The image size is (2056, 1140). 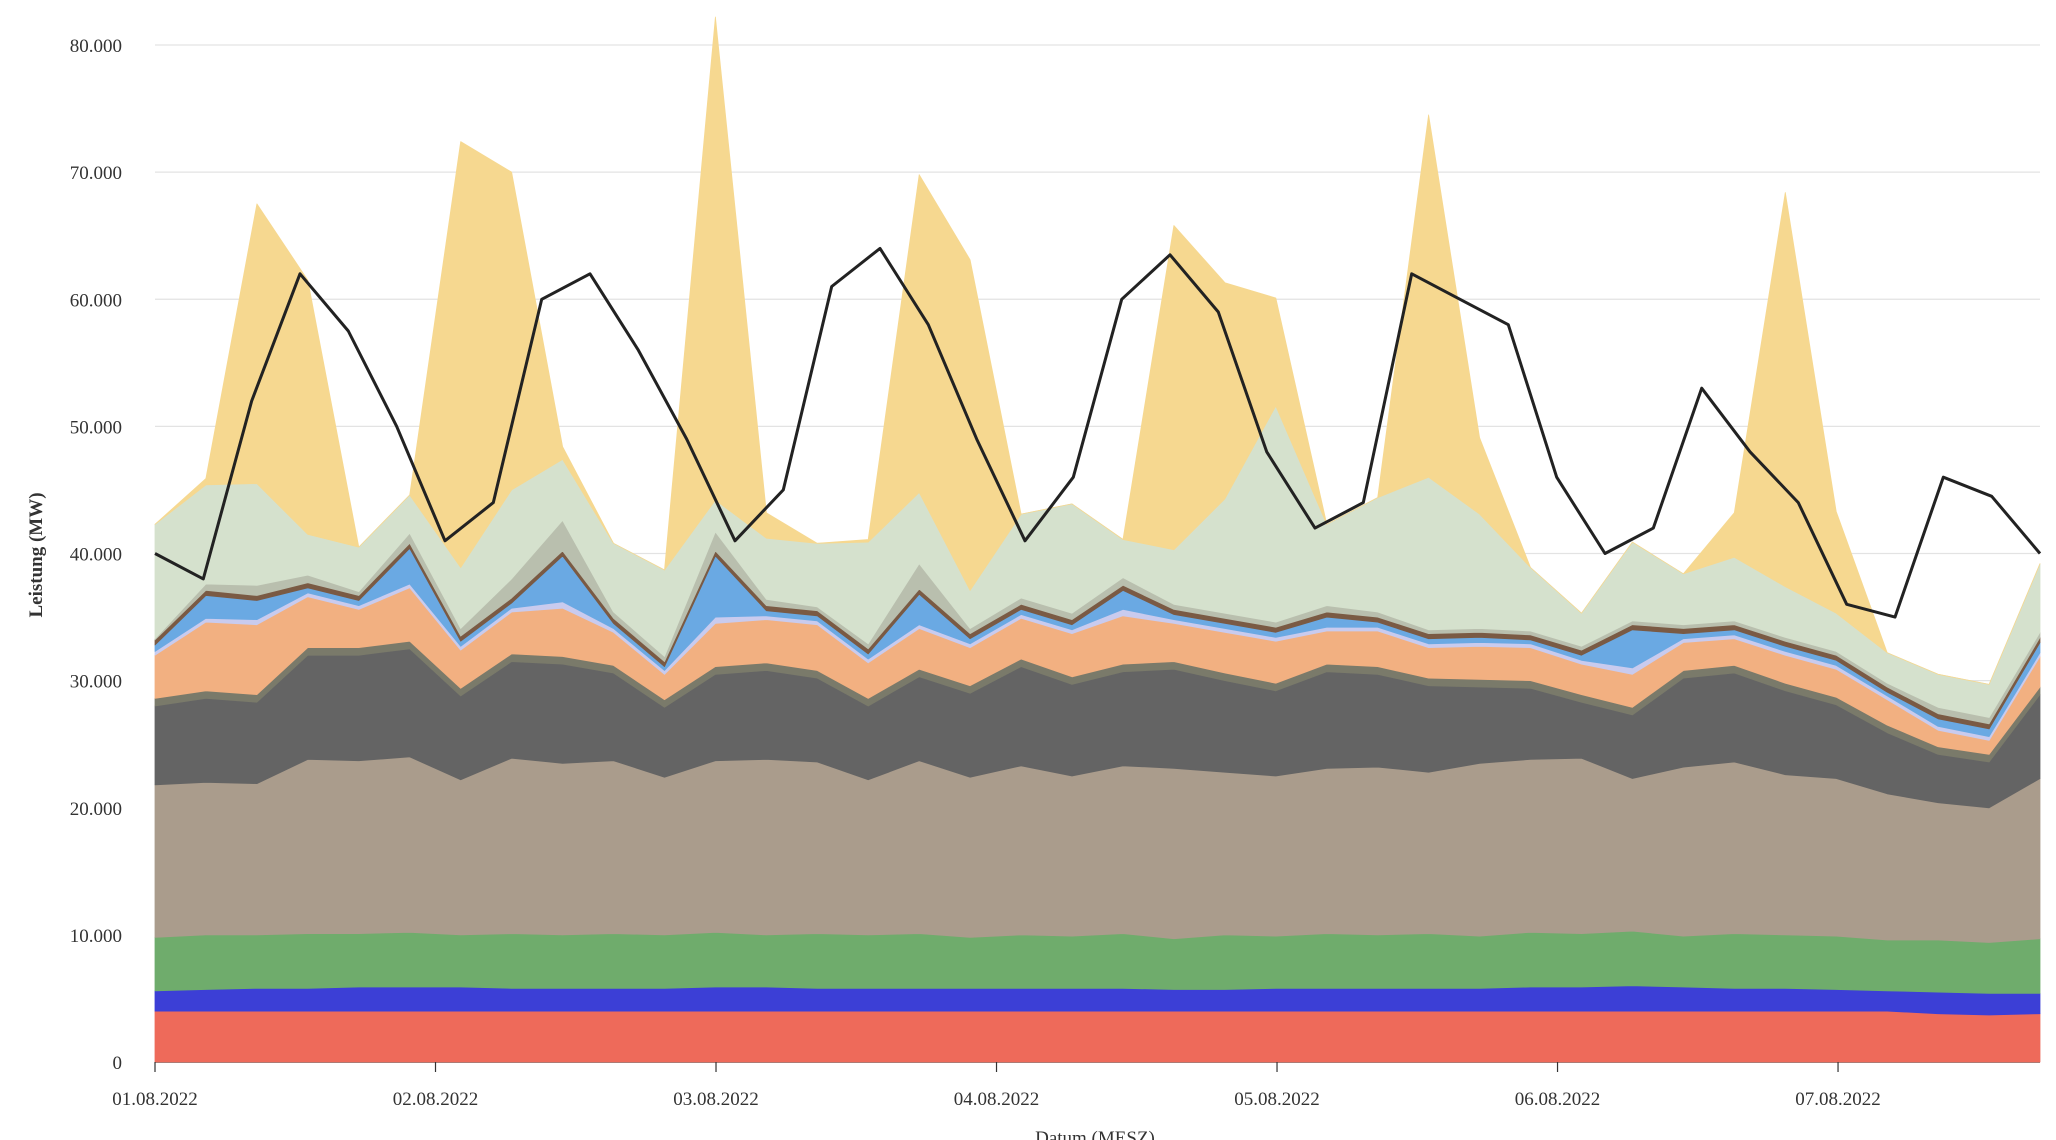 I want to click on y-tick-label: 10.000, so click(x=96, y=936).